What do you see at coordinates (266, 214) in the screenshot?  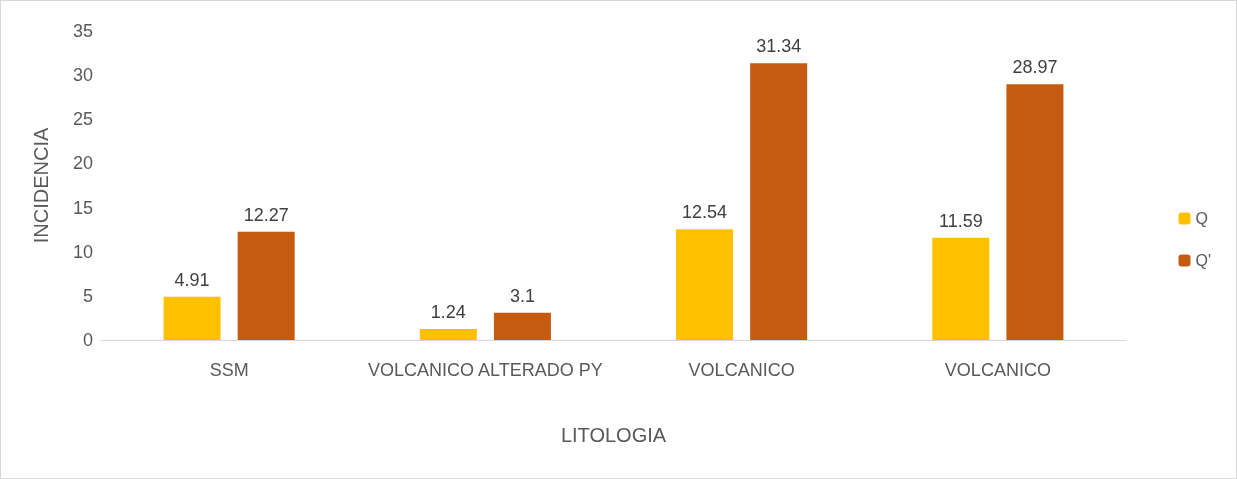 I see `data-label: 12.27` at bounding box center [266, 214].